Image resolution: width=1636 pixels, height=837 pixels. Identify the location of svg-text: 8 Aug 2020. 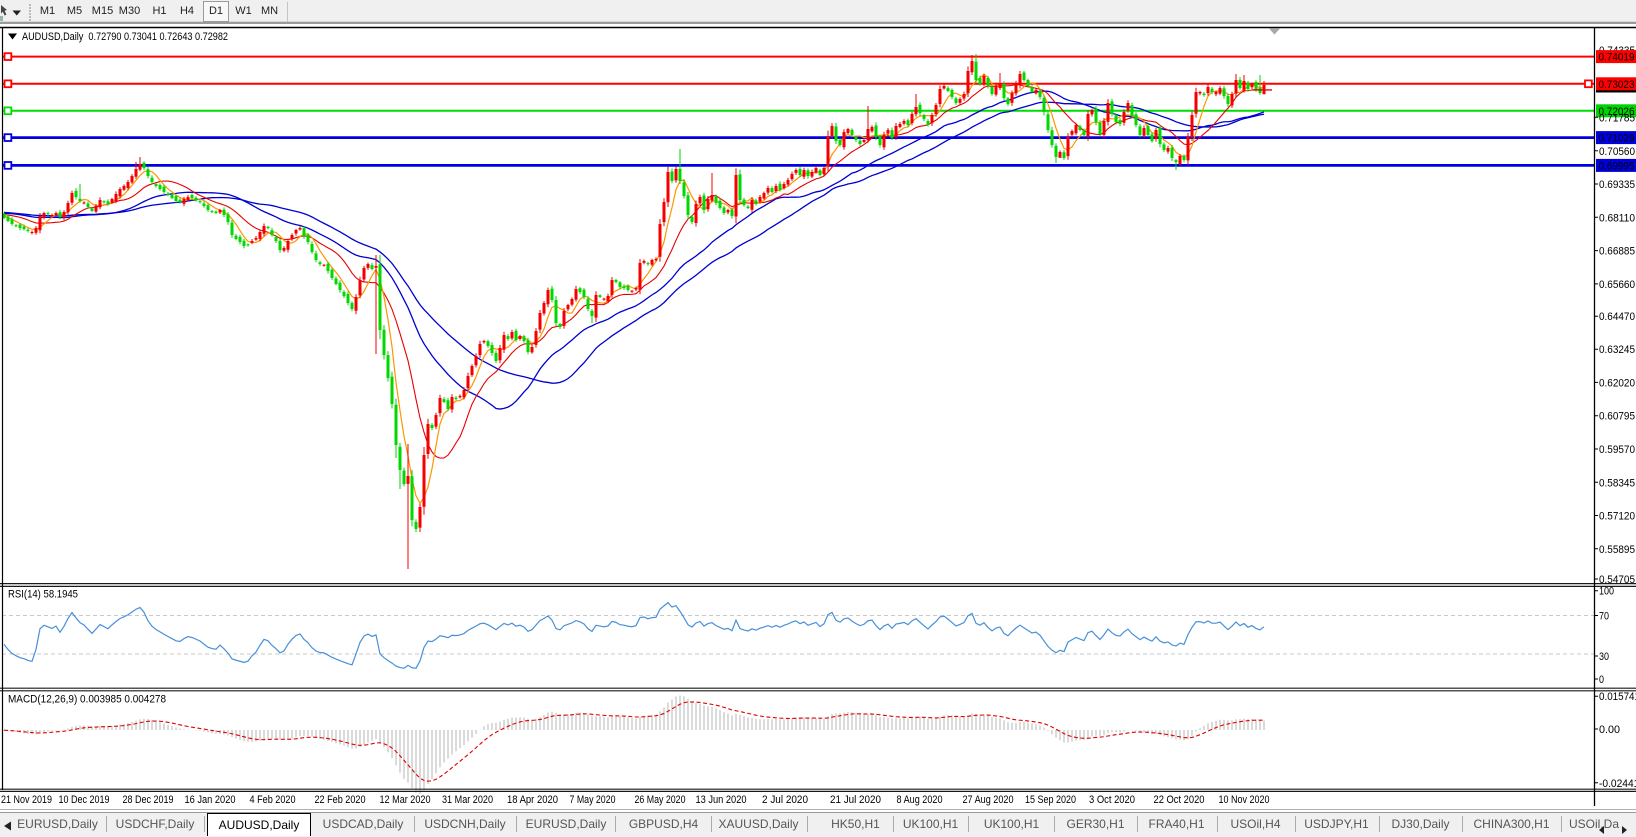
(920, 800).